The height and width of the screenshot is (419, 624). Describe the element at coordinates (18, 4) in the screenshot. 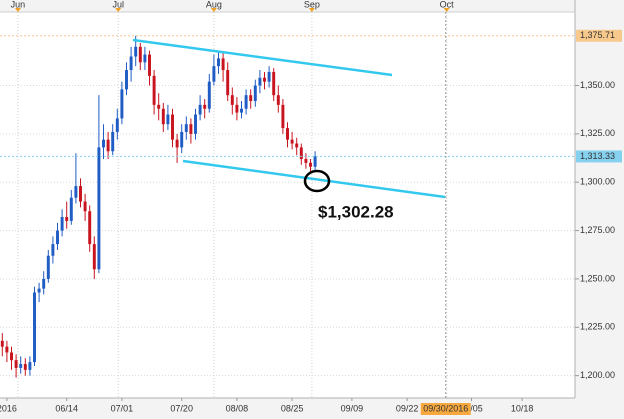

I see `month-label: Jun` at that location.